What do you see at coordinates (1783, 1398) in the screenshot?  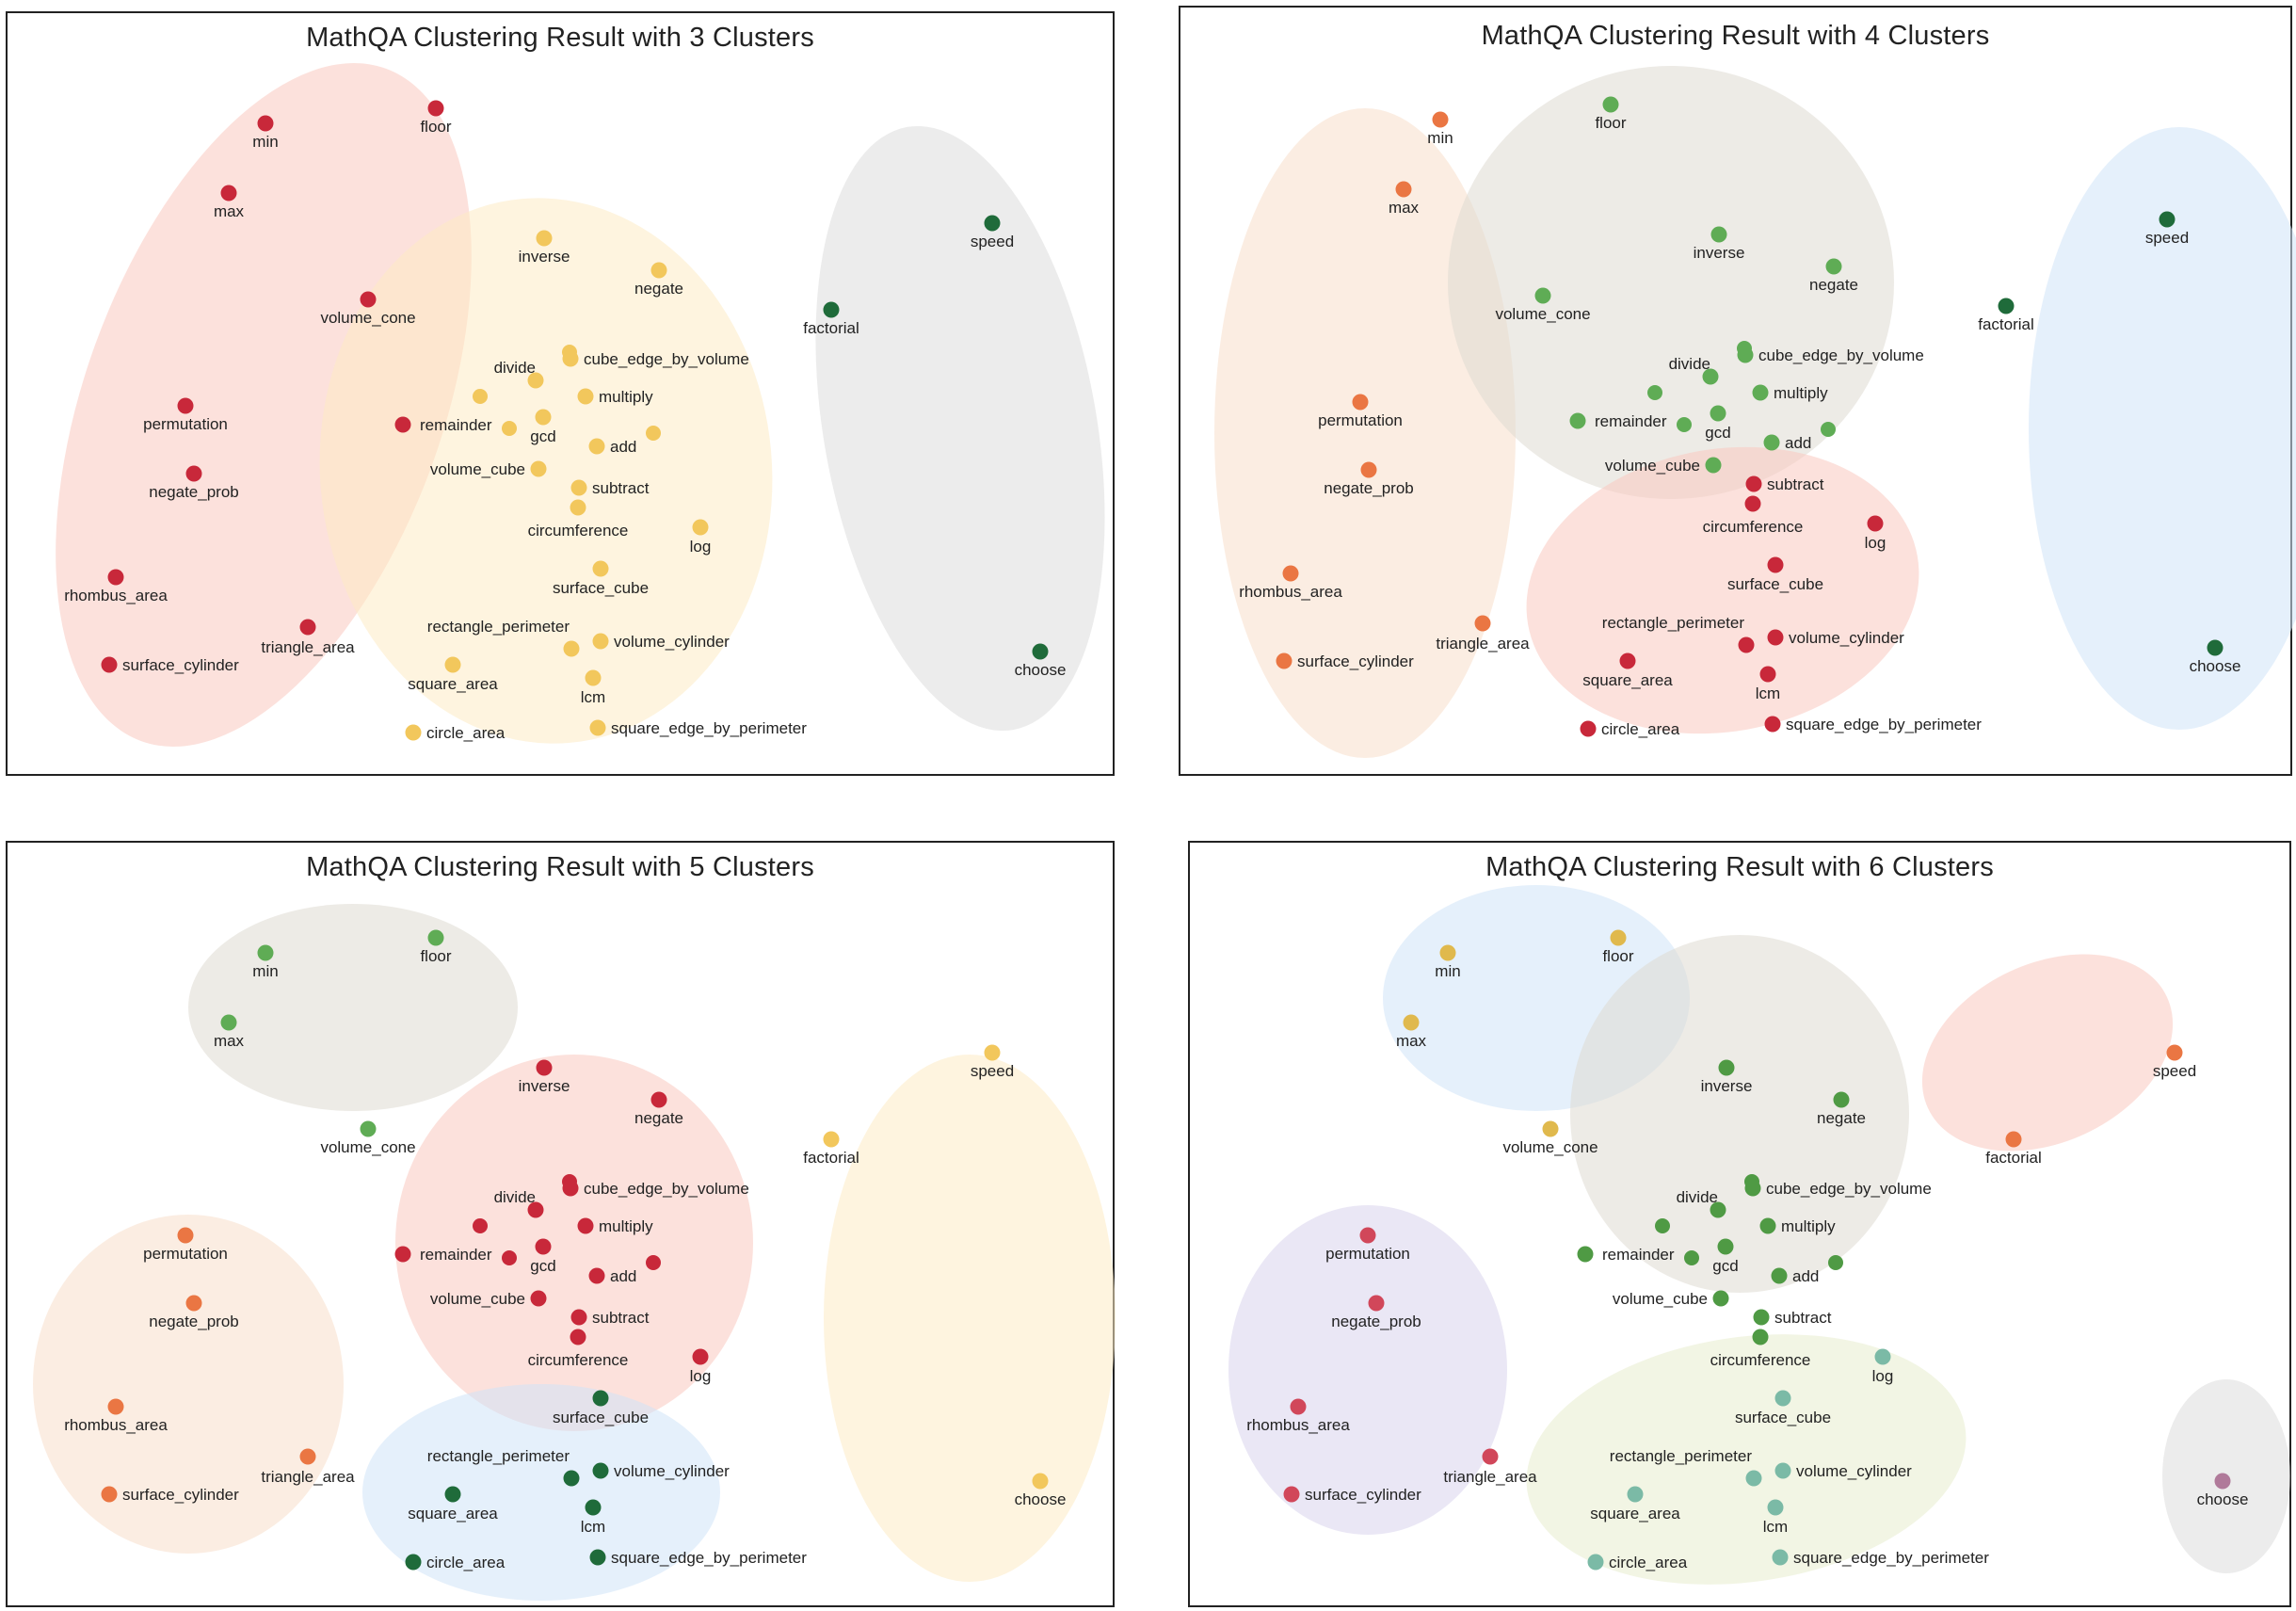 I see `data-point-surface-cube` at bounding box center [1783, 1398].